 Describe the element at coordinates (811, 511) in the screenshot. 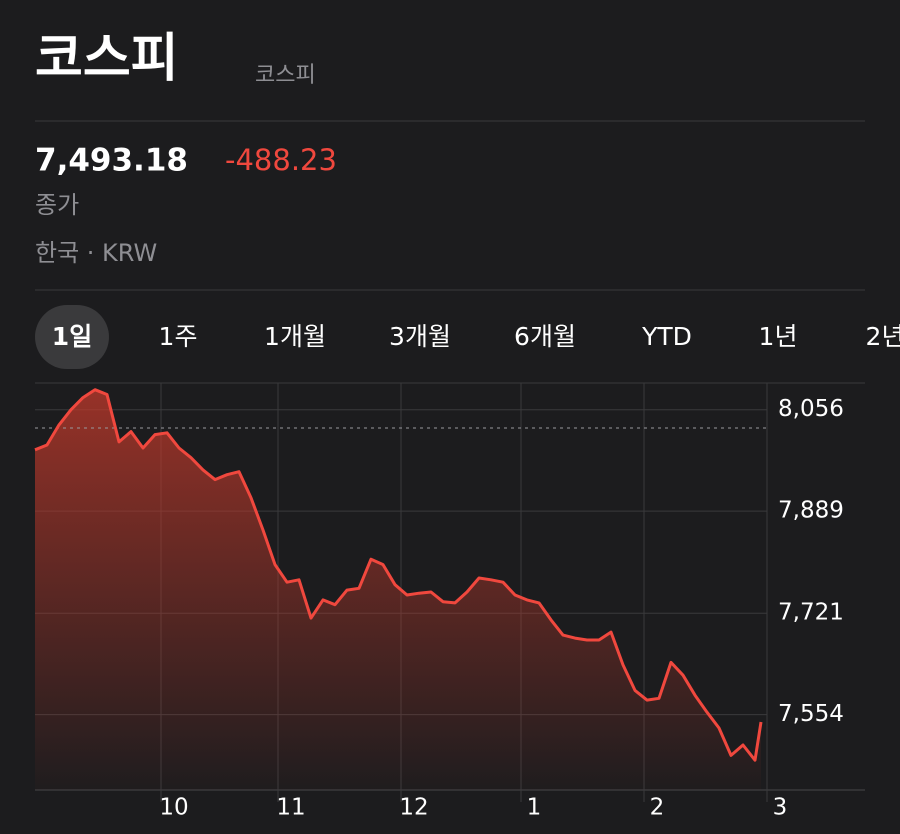

I see `y-tick-label: 7,889` at that location.